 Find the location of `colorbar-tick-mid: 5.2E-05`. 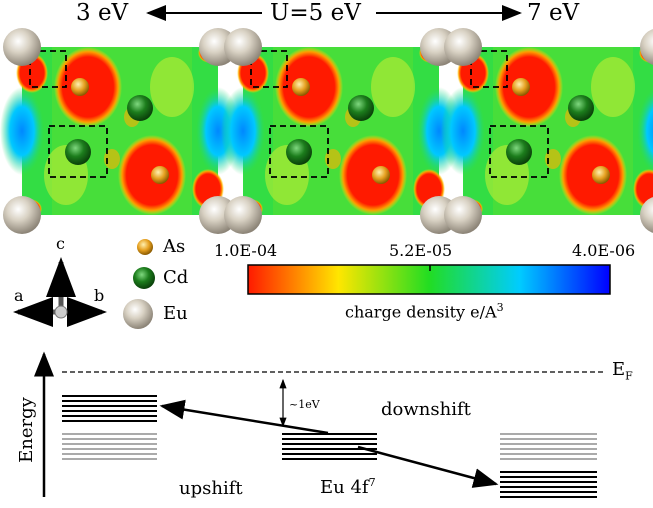

colorbar-tick-mid: 5.2E-05 is located at coordinates (421, 250).